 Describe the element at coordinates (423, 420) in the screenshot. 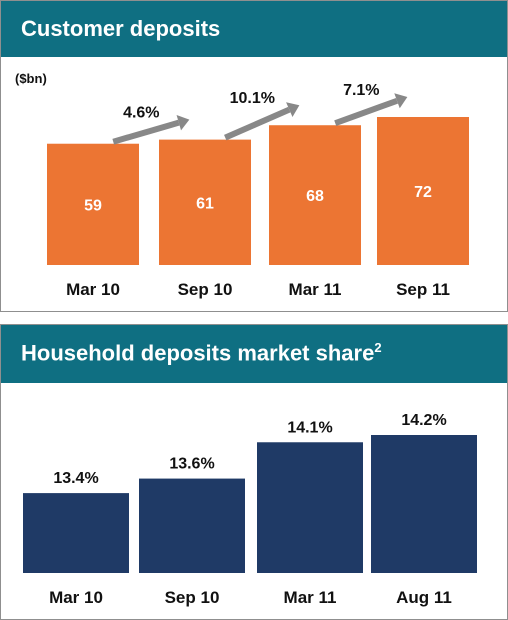

I see `bar-value-label: 14.2%` at that location.